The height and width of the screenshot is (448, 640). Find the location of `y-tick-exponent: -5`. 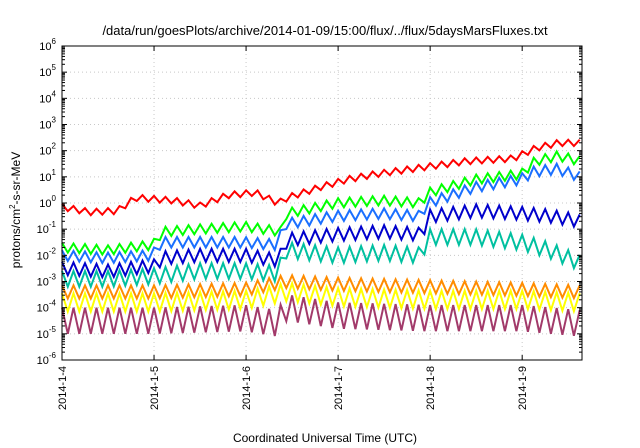

y-tick-exponent: -5 is located at coordinates (53, 329).